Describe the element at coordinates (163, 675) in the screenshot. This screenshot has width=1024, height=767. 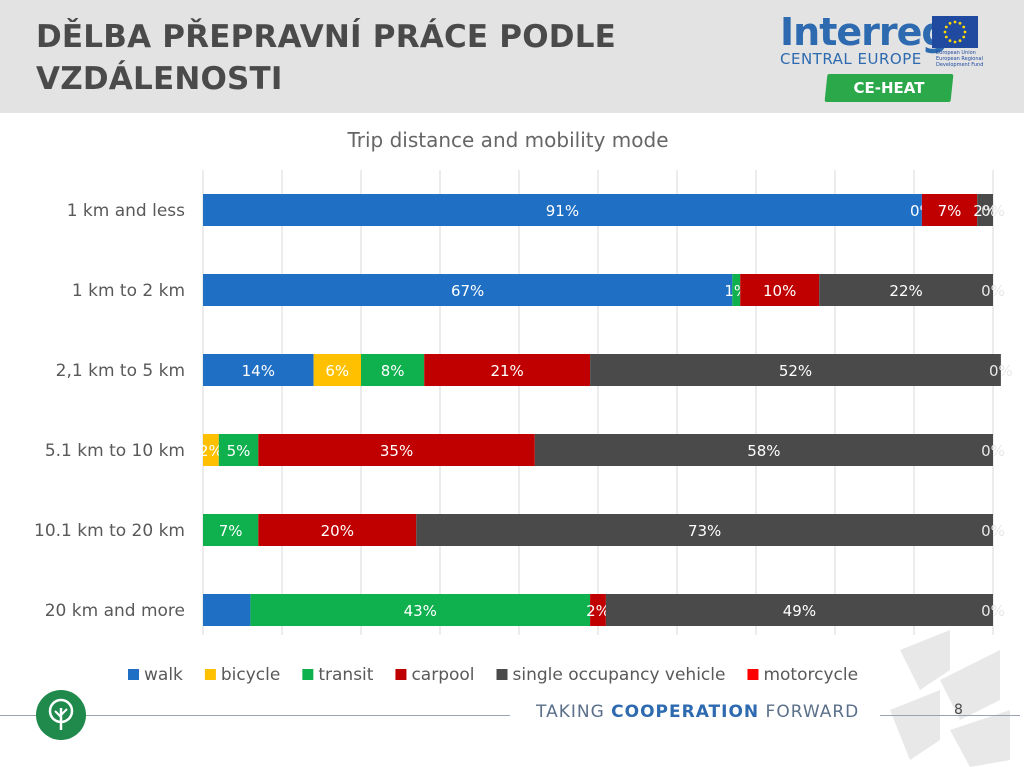
I see `legend-label: walk` at that location.